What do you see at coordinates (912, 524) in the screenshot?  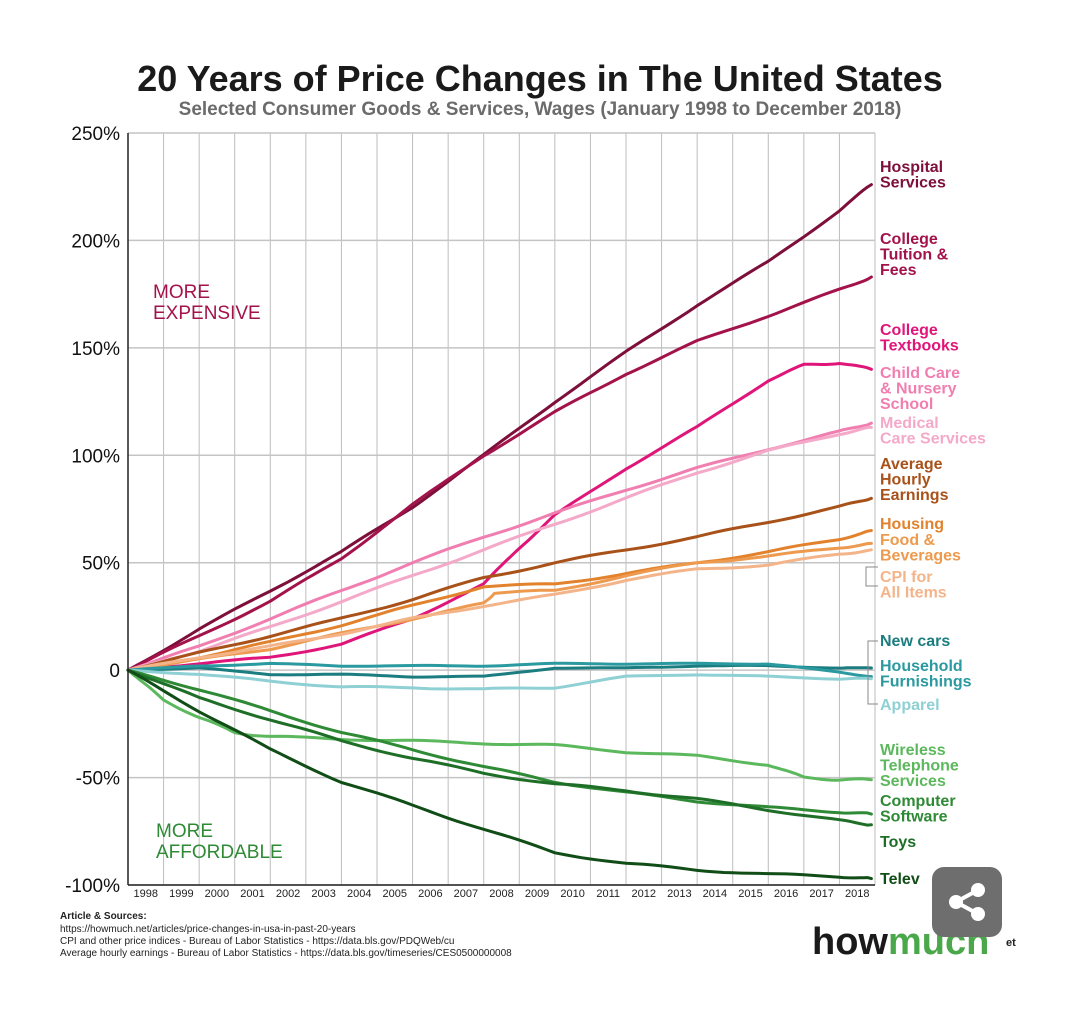 I see `series-label: Housing` at bounding box center [912, 524].